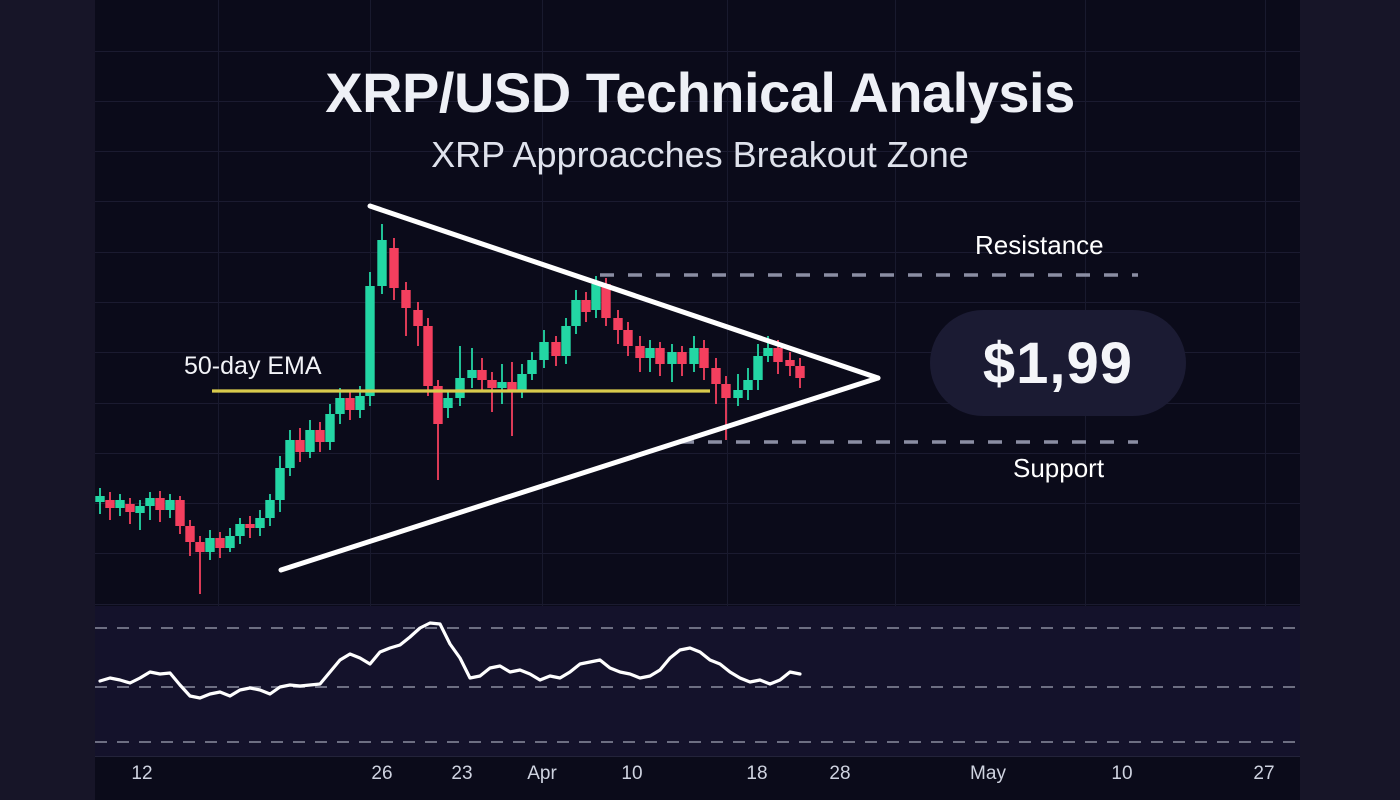  I want to click on current-price-badge: $1,99, so click(1058, 363).